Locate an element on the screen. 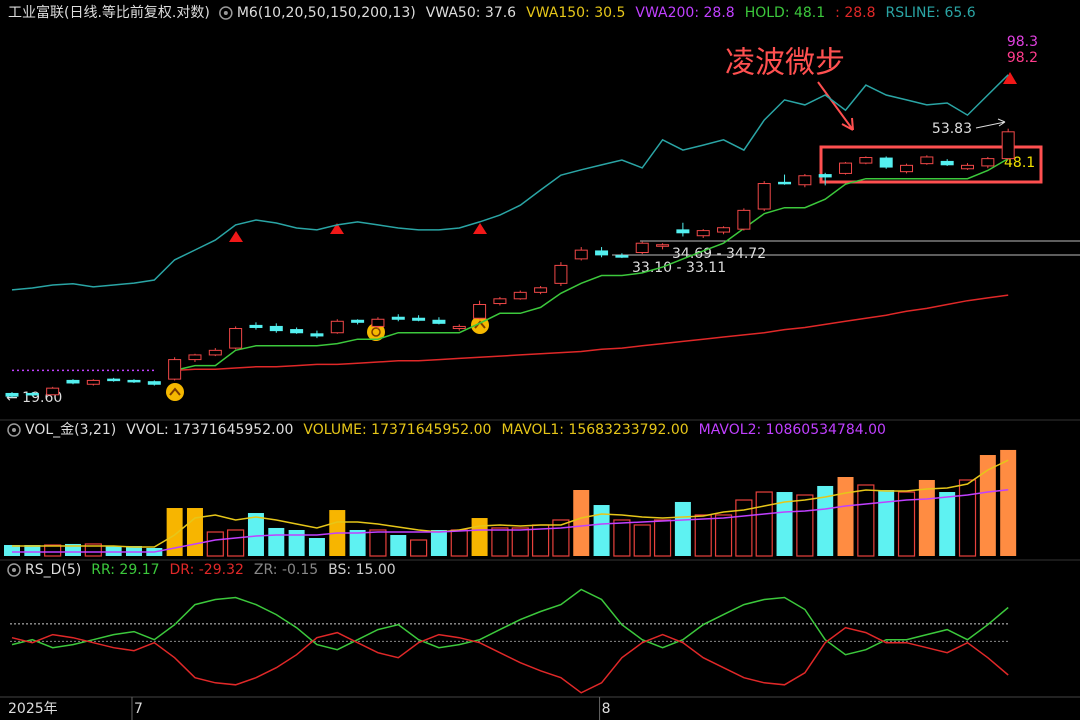 This screenshot has width=1080, height=720. coin-icon is located at coordinates (376, 332).